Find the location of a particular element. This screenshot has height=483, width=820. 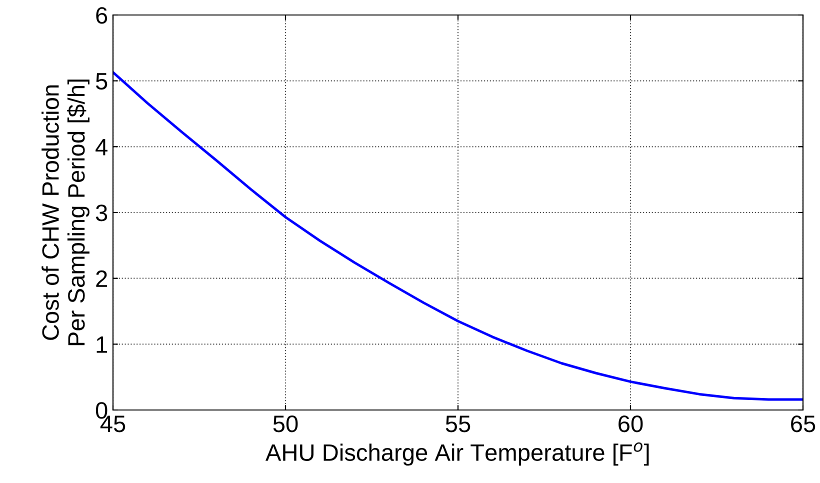

x-tick-label: 50 is located at coordinates (285, 423).